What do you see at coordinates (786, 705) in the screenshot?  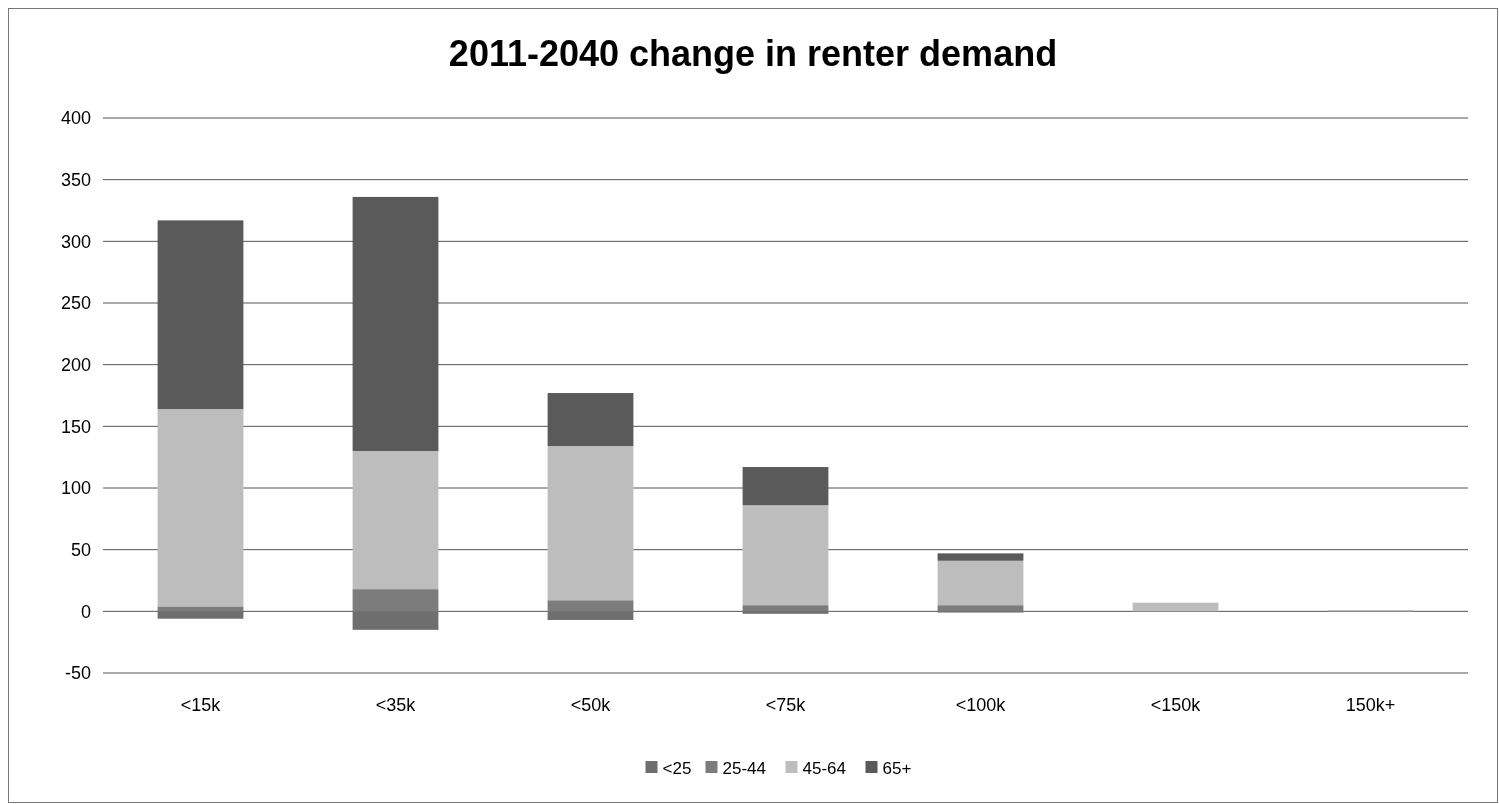 I see `x-tick-label: <75k` at bounding box center [786, 705].